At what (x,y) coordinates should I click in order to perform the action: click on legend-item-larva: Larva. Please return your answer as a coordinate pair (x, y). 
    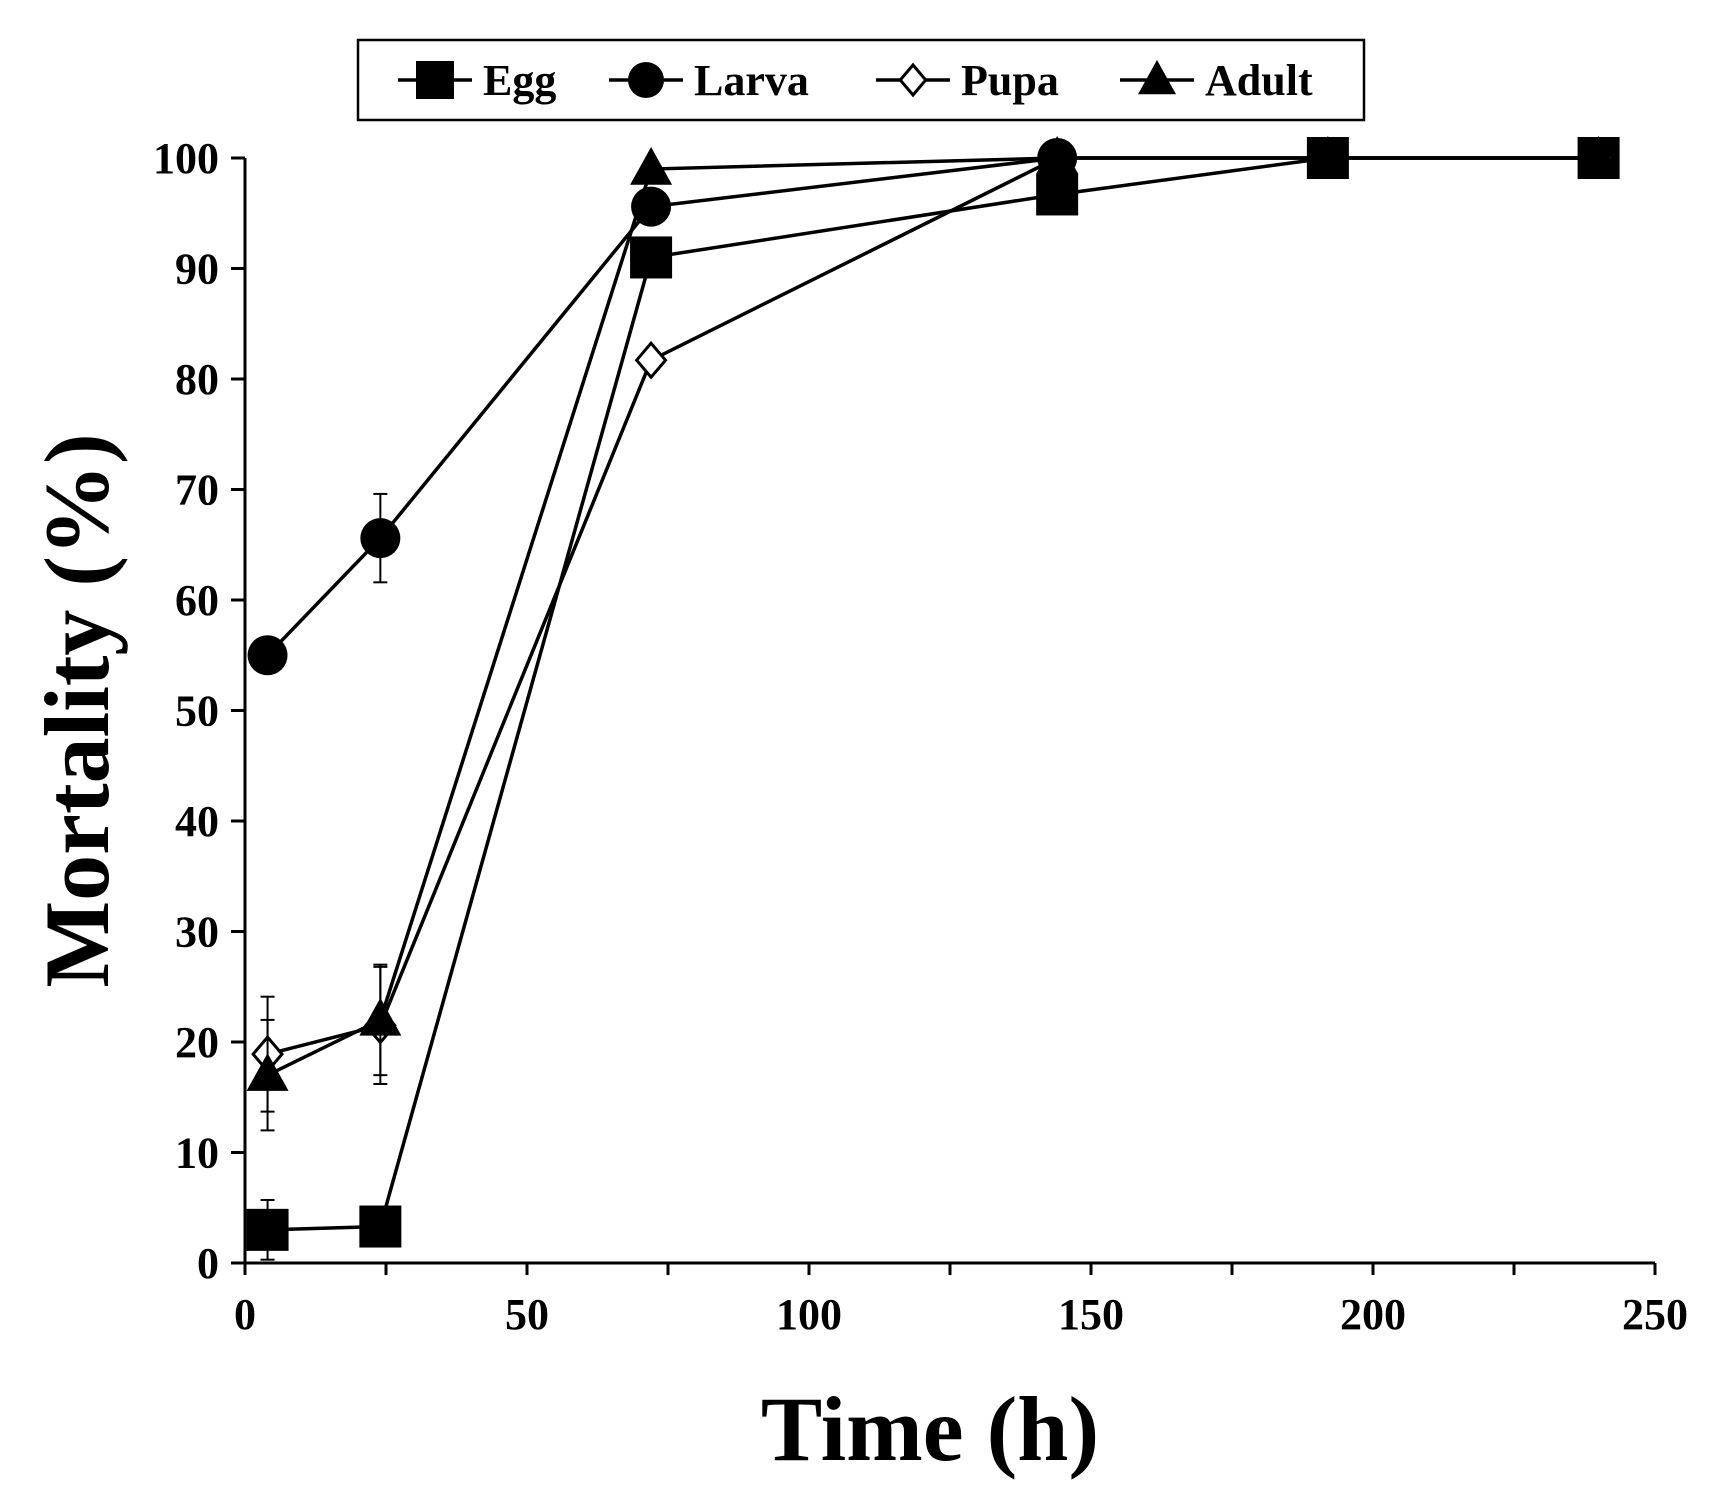
    Looking at the image, I should click on (709, 80).